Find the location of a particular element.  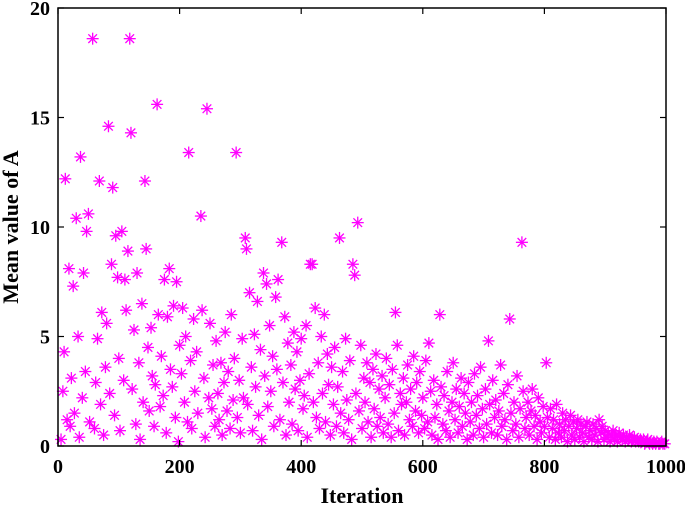

x-tick-label: 400 is located at coordinates (301, 467).